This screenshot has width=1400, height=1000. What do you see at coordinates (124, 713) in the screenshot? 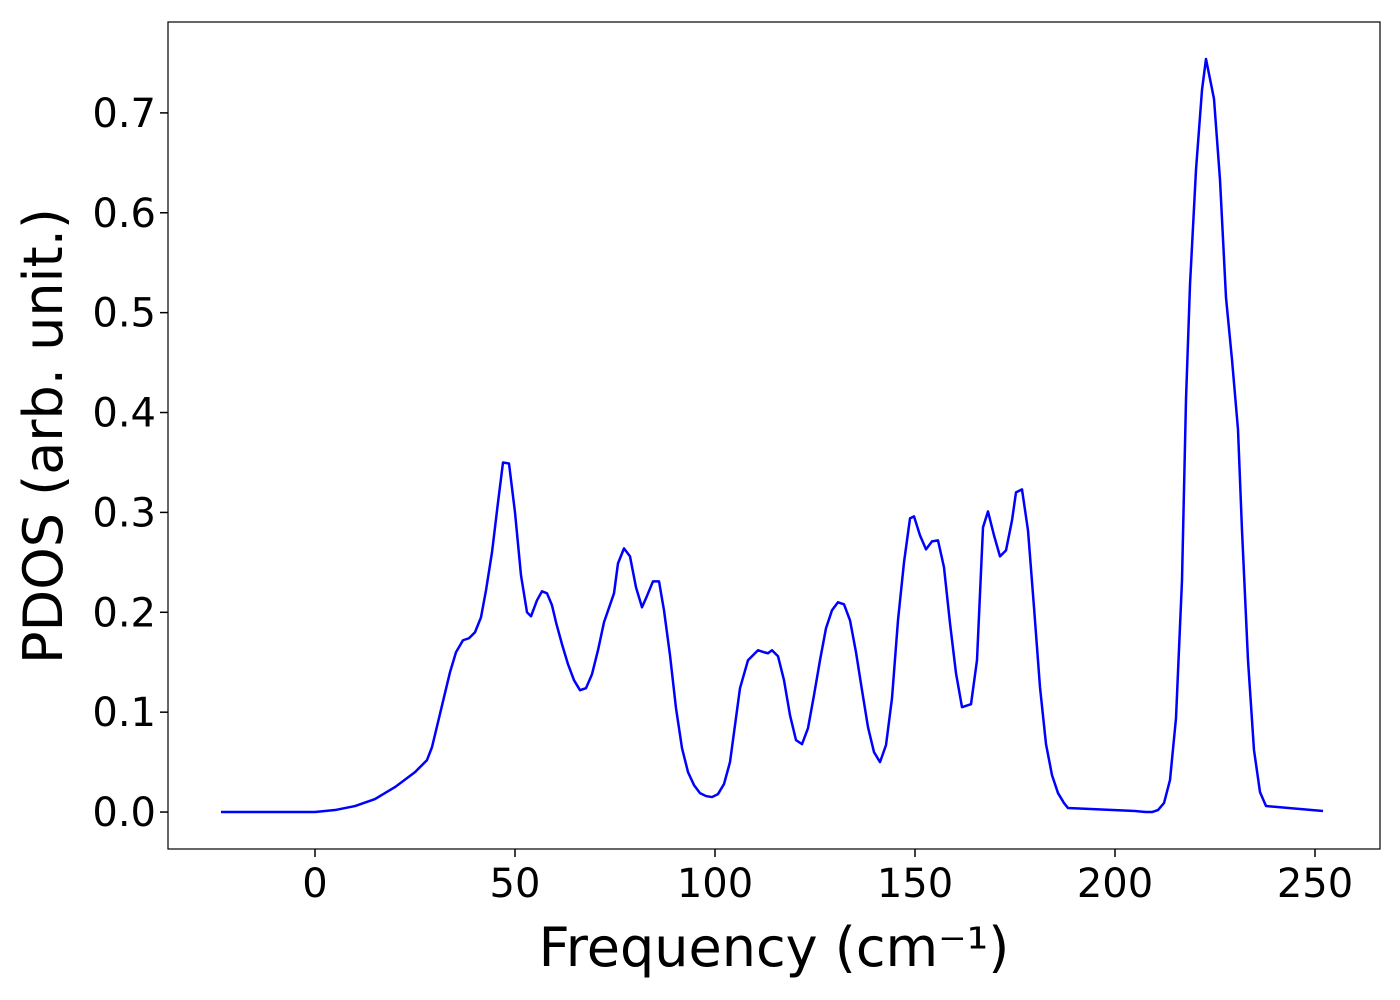
I see `y-tick-label: 0.1` at bounding box center [124, 713].